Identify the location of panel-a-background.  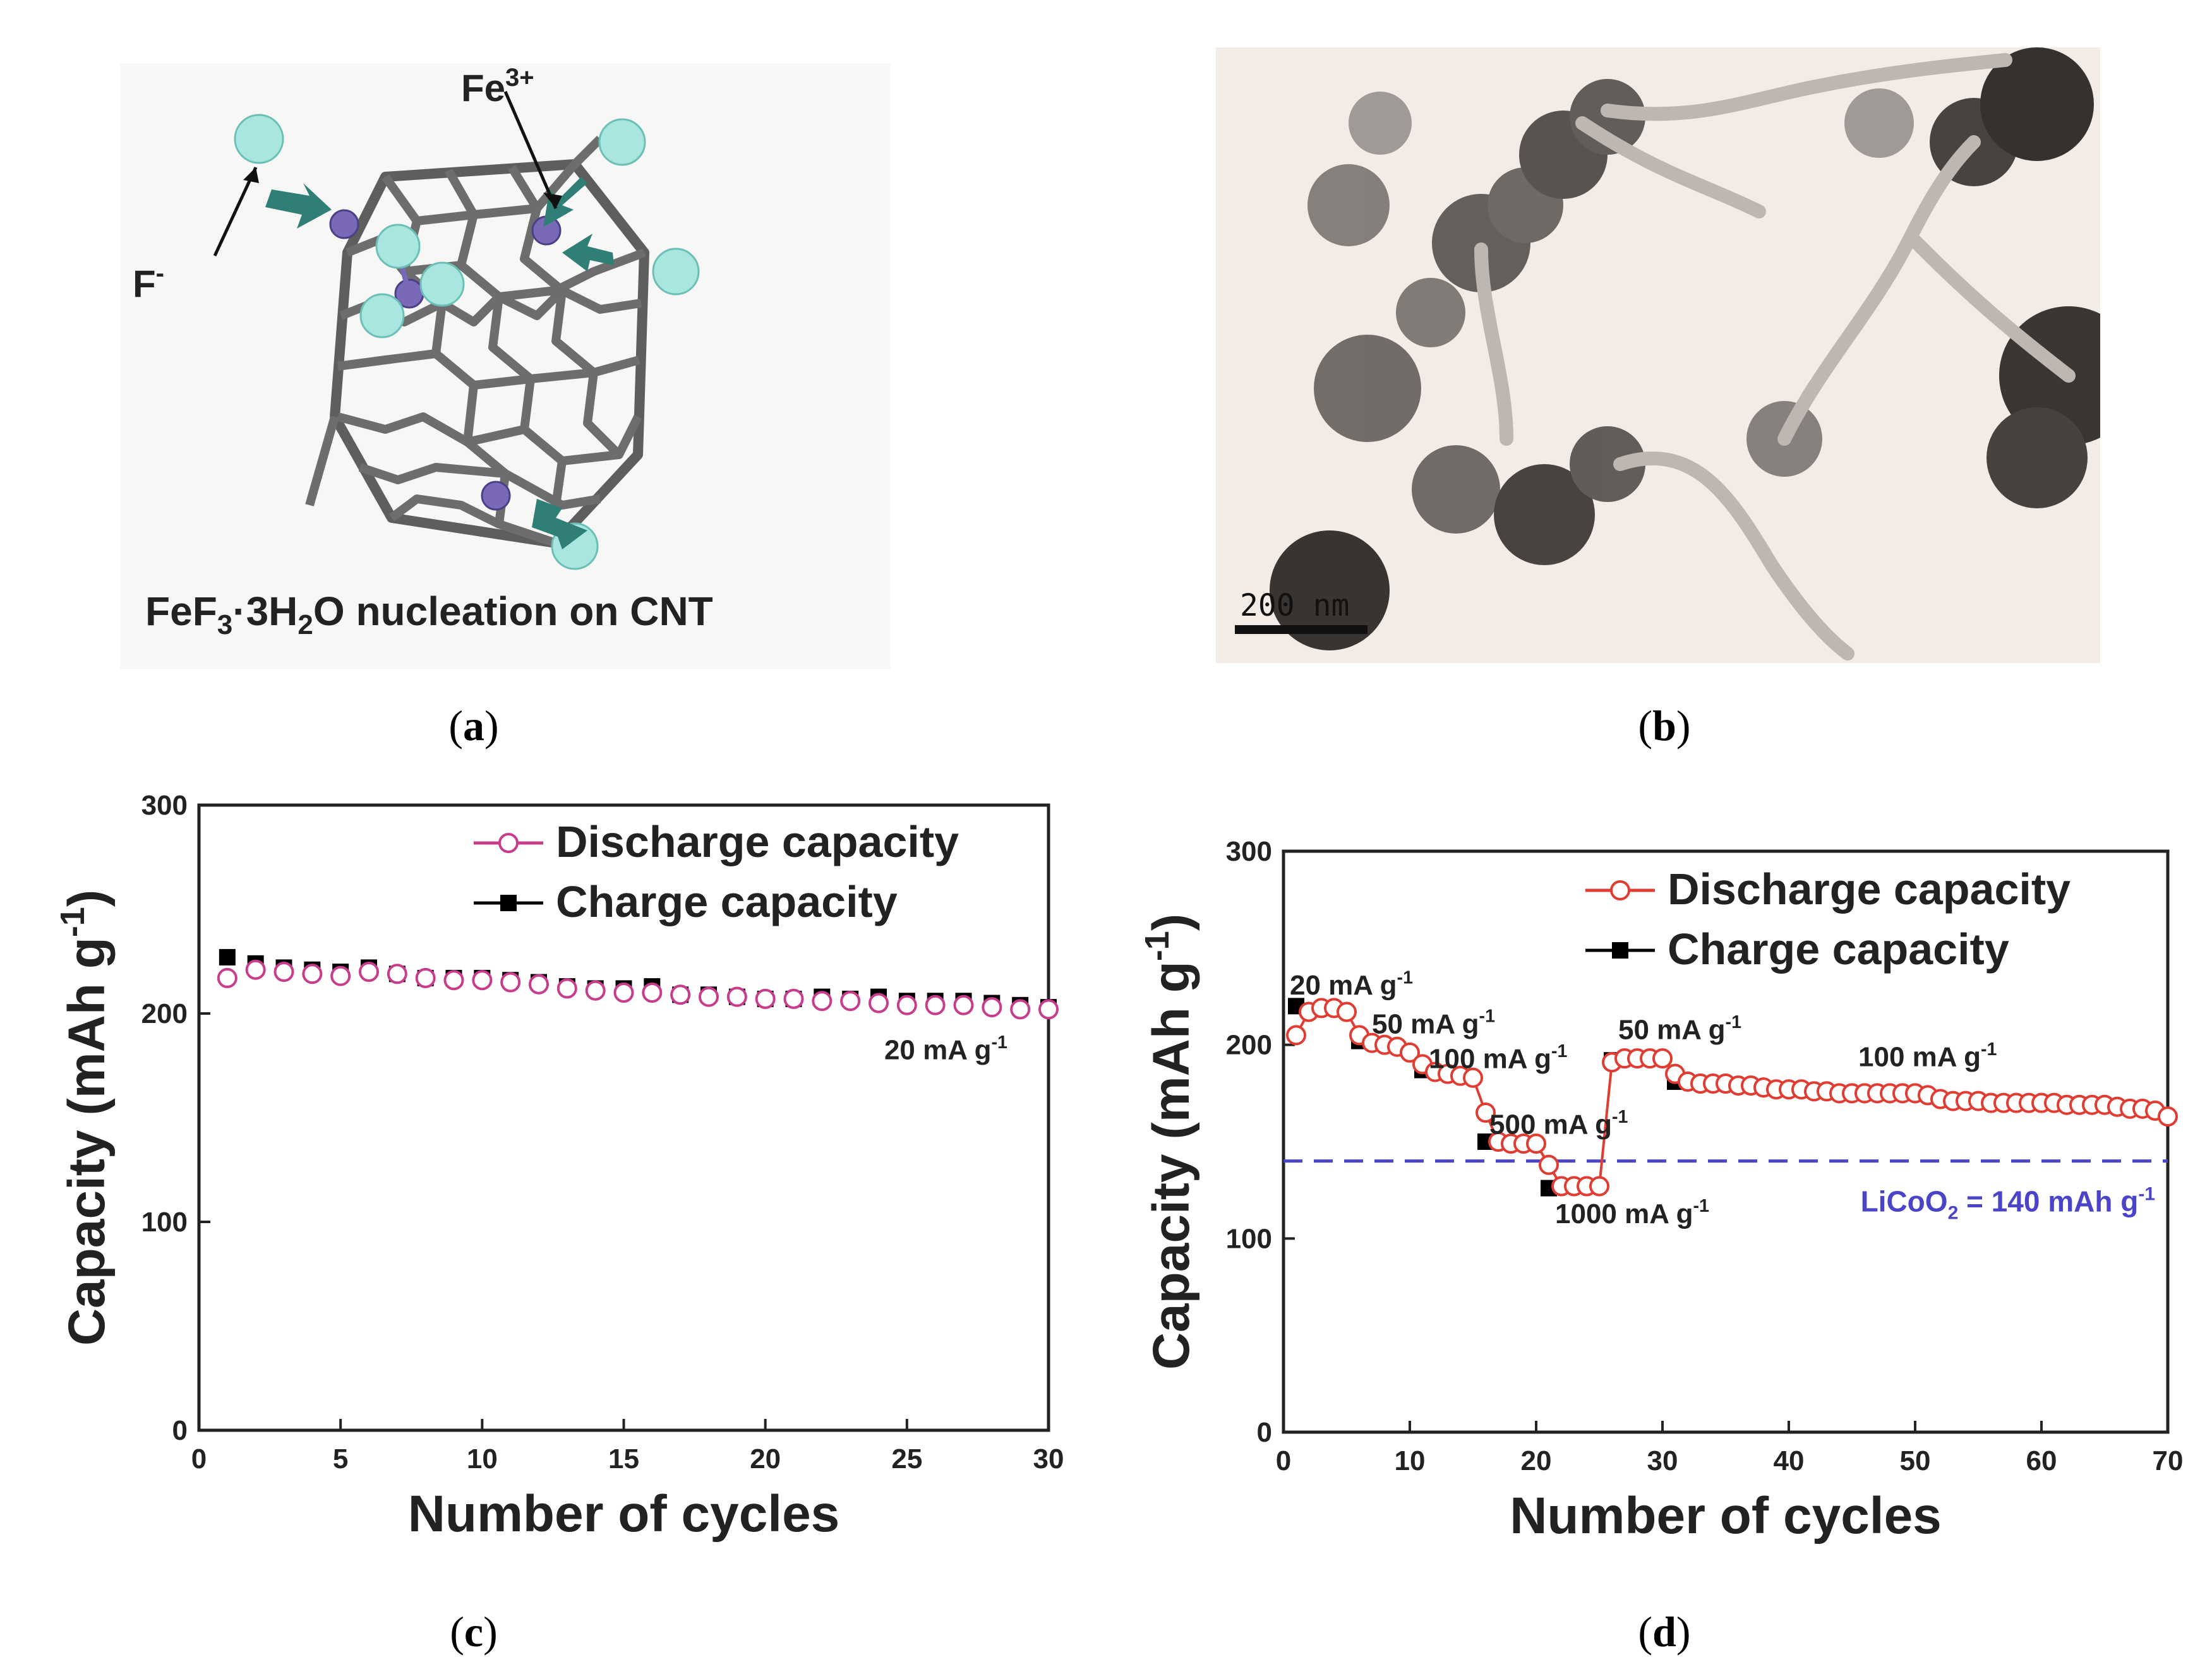
(505, 366).